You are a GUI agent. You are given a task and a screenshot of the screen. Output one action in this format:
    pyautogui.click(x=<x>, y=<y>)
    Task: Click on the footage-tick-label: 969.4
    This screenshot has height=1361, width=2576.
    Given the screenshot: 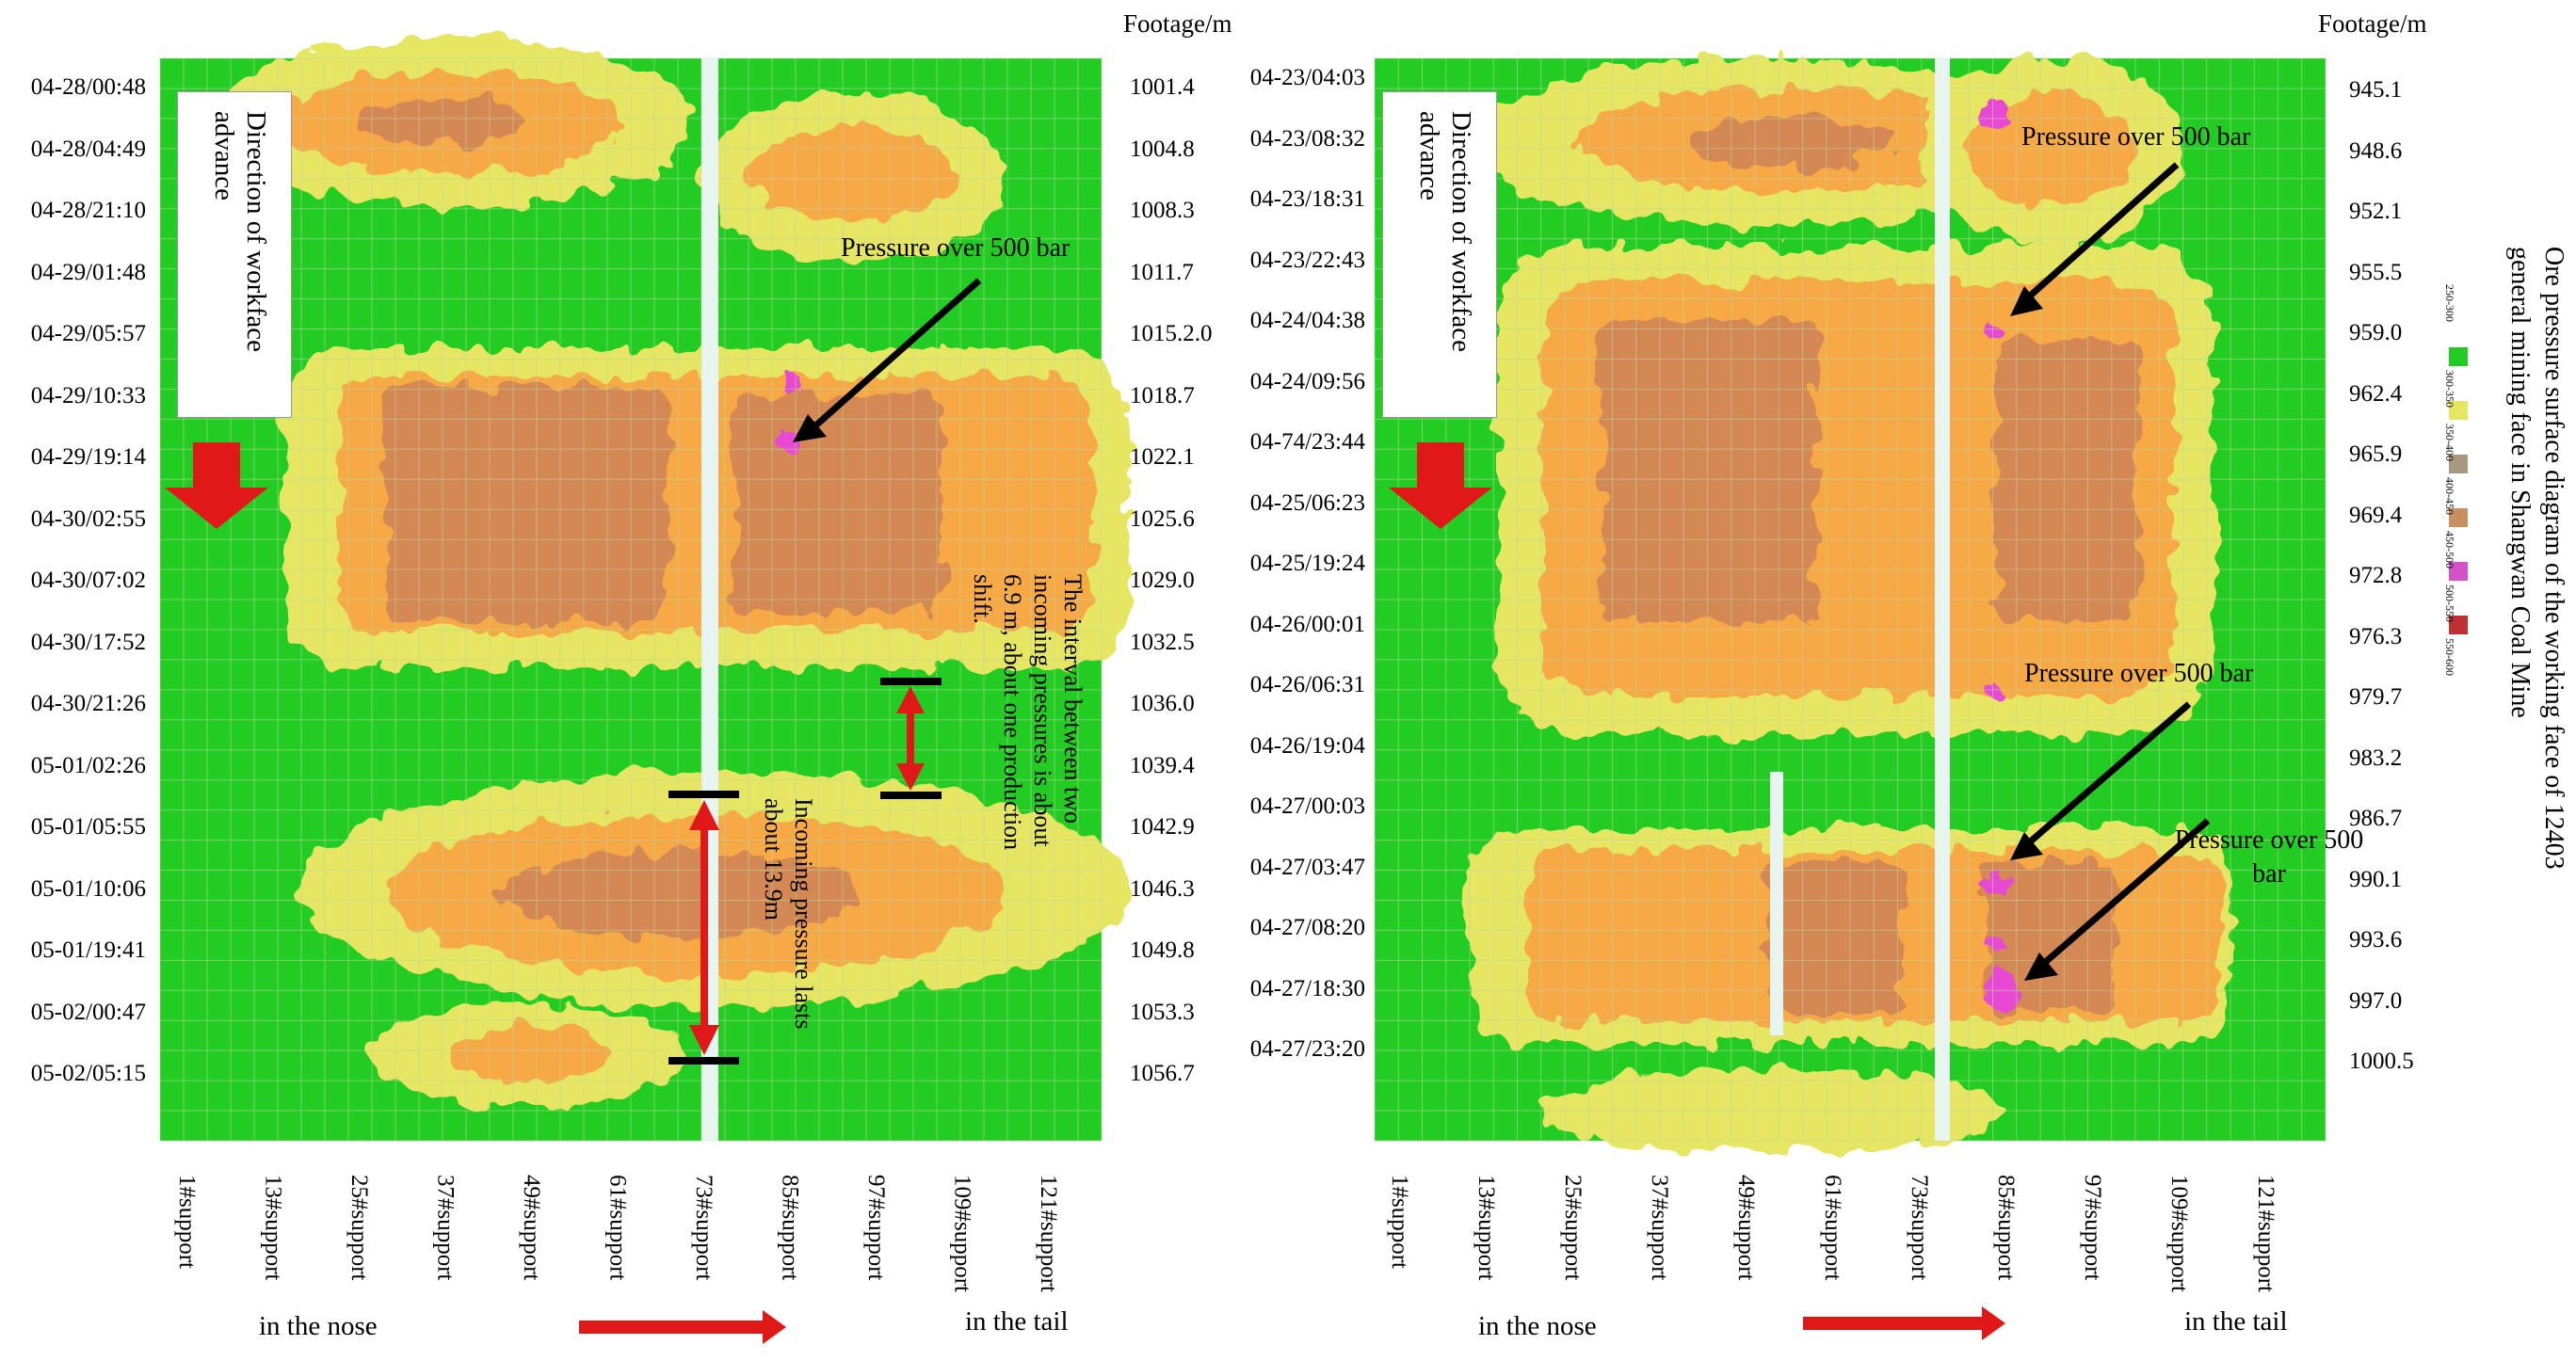 What is the action you would take?
    pyautogui.click(x=2376, y=515)
    